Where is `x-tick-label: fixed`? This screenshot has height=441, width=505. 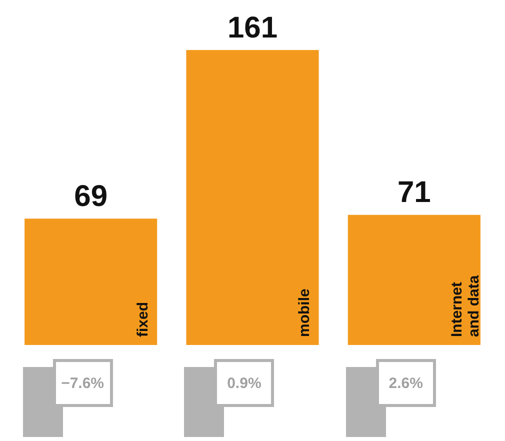
x-tick-label: fixed is located at coordinates (143, 319).